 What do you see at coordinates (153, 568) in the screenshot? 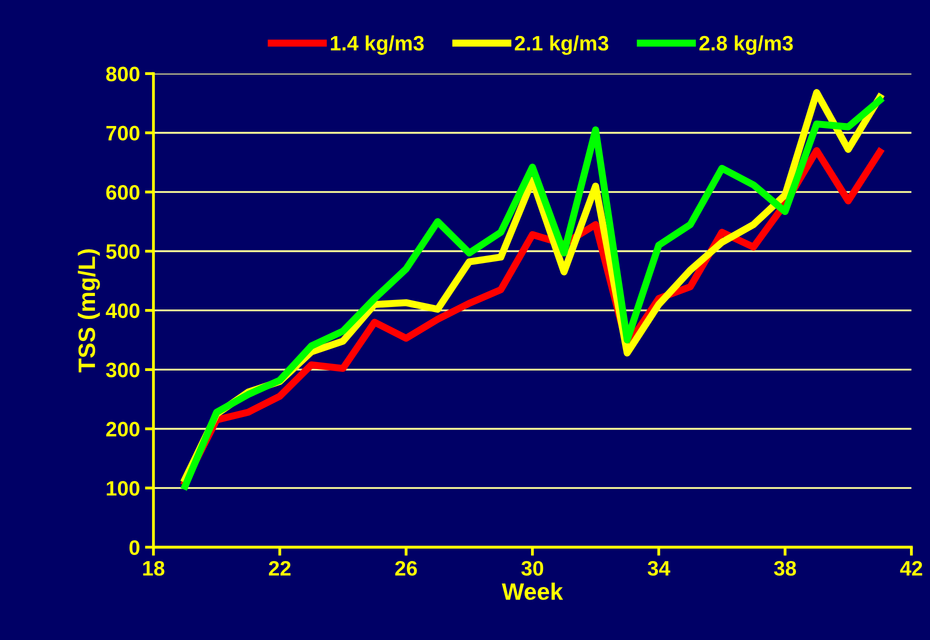
I see `x-tick-label: 18` at bounding box center [153, 568].